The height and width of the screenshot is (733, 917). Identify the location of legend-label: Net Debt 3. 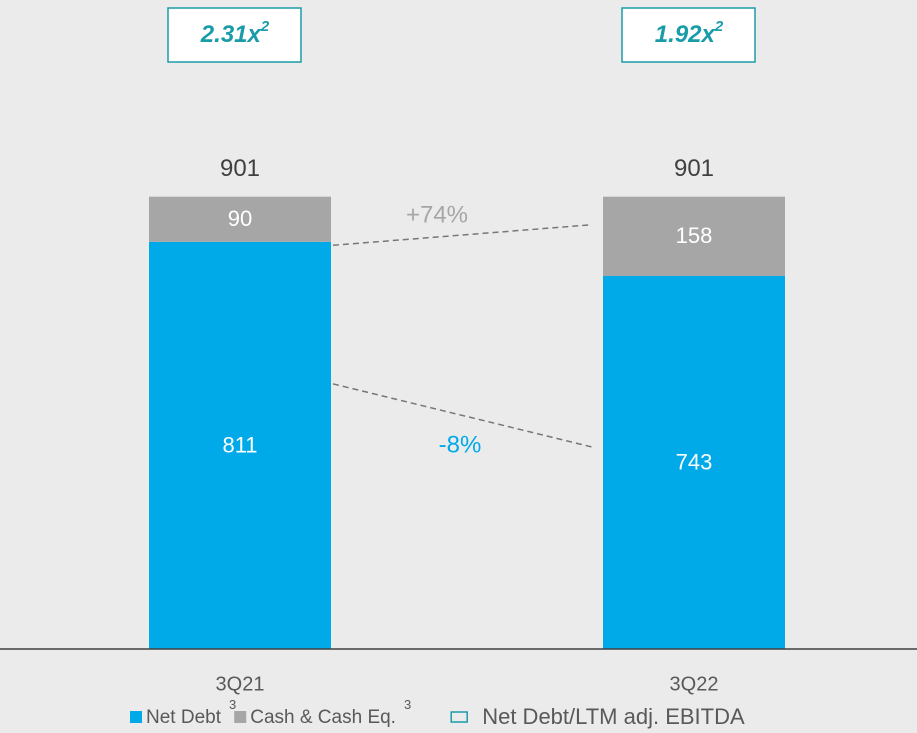
(191, 712).